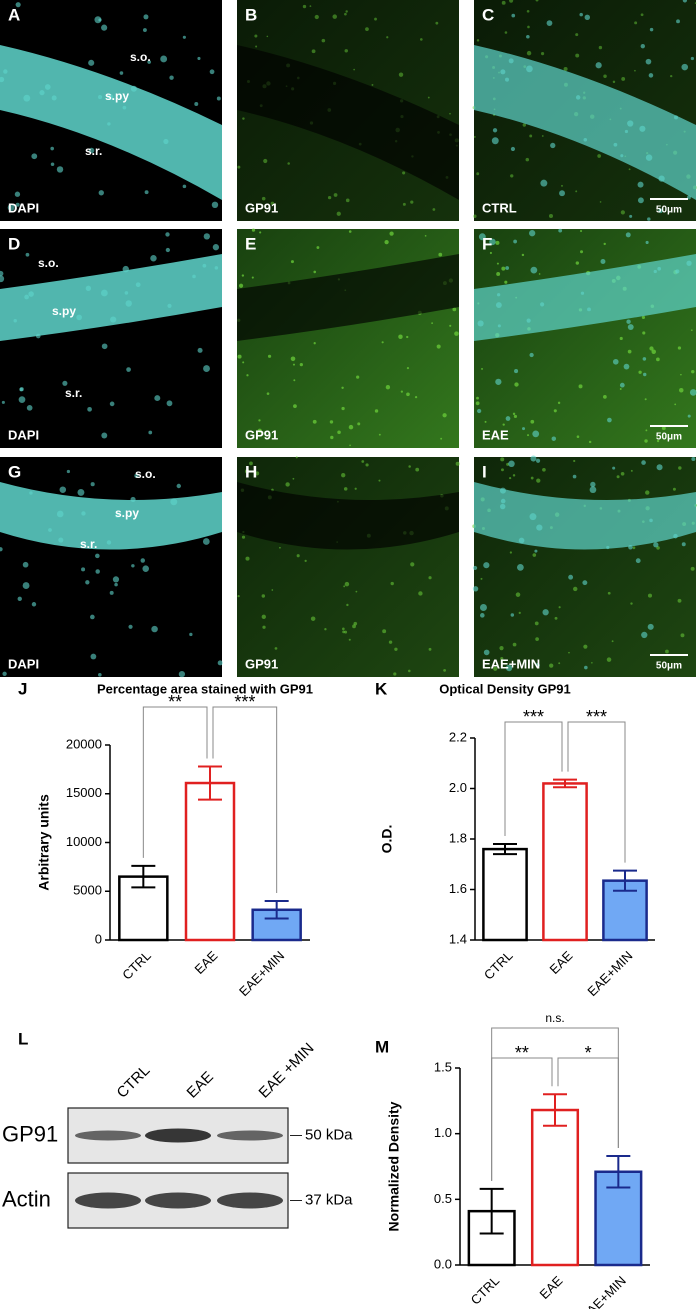 This screenshot has width=697, height=1309. I want to click on chart-title: Percentage area stained with GP91, so click(205, 688).